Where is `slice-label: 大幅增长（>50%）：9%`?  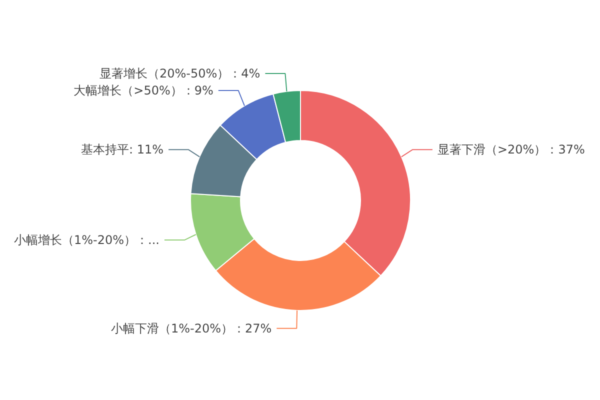
slice-label: 大幅增长（>50%）：9% is located at coordinates (144, 91).